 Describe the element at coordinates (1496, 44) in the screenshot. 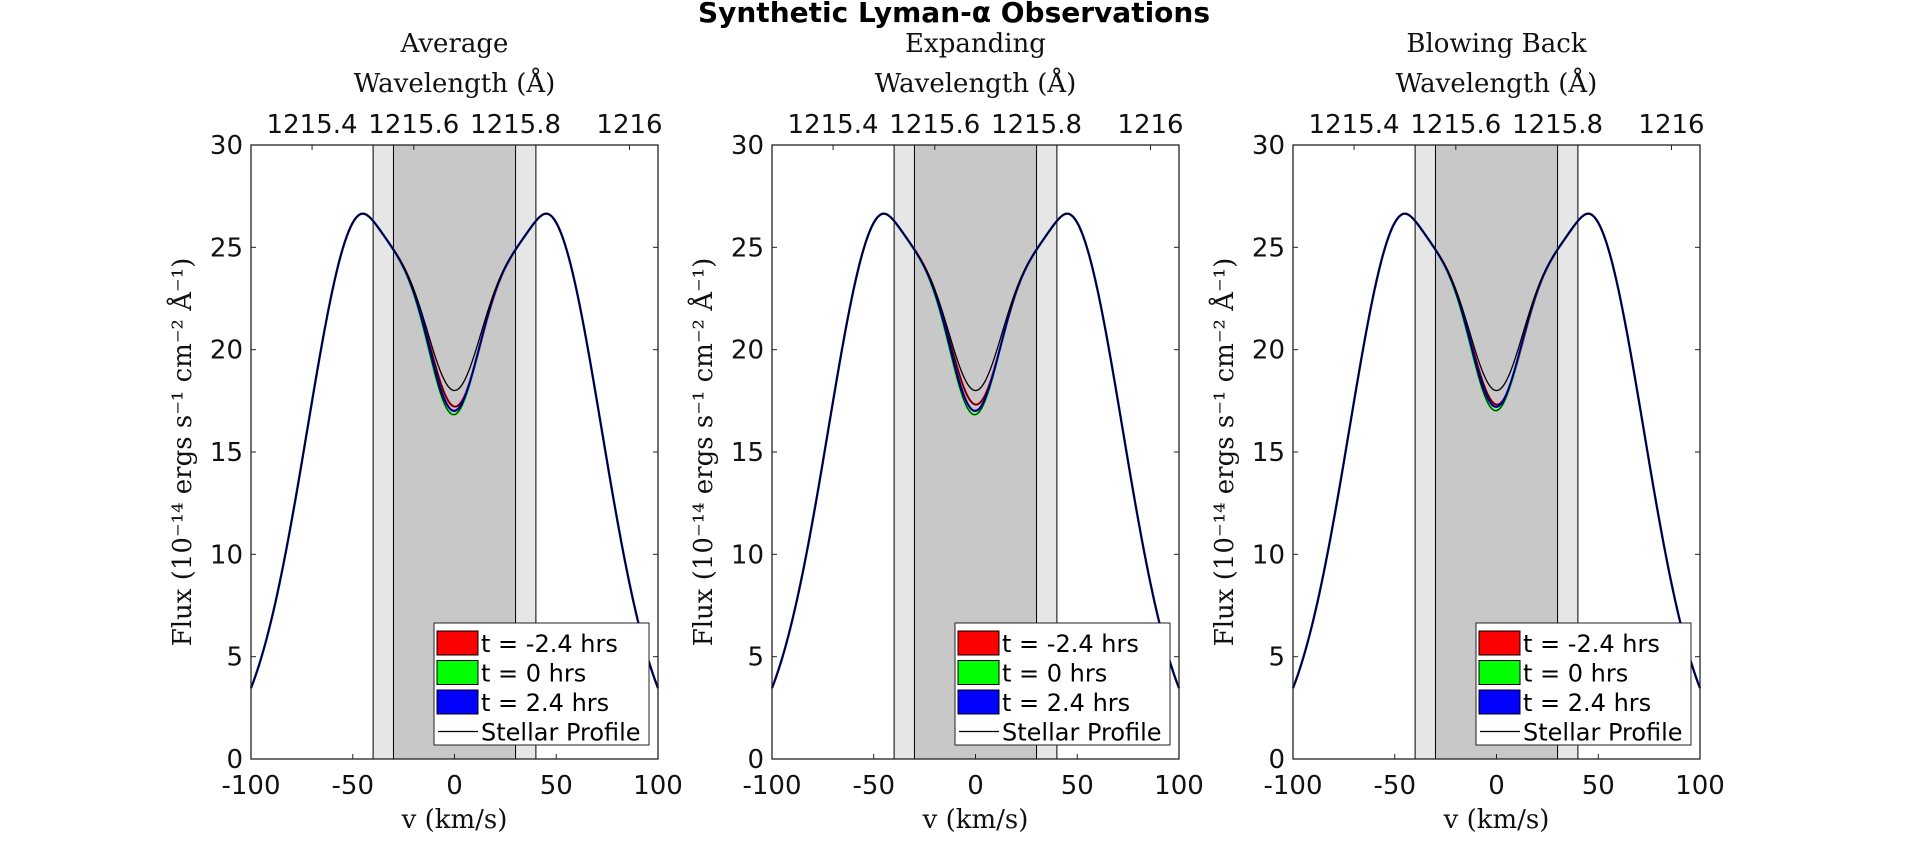

I see `panel-title: Blowing Back` at that location.